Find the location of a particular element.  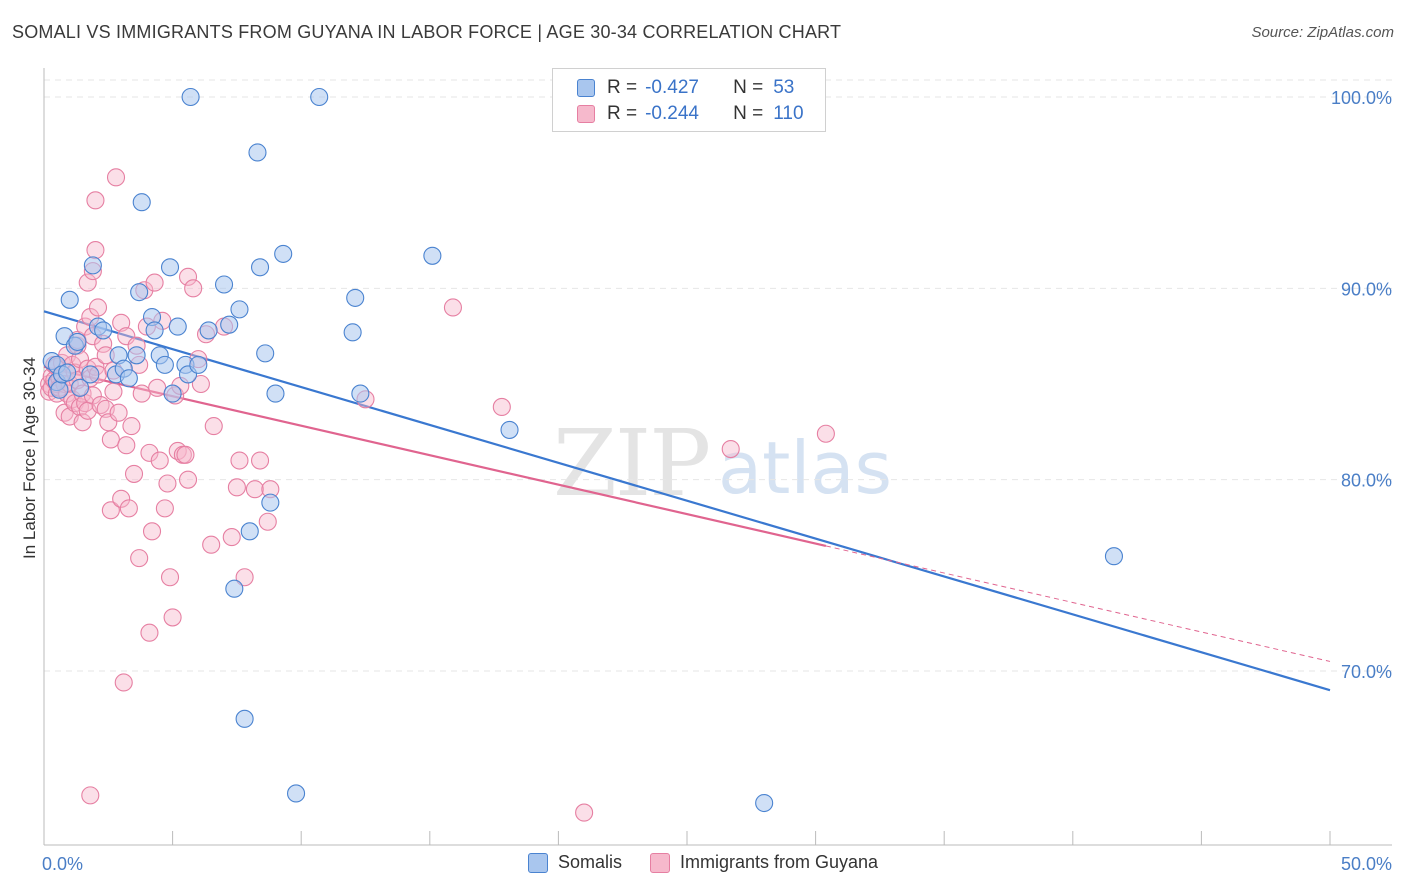

y-tick-label: 70.0% is located at coordinates (1366, 672).